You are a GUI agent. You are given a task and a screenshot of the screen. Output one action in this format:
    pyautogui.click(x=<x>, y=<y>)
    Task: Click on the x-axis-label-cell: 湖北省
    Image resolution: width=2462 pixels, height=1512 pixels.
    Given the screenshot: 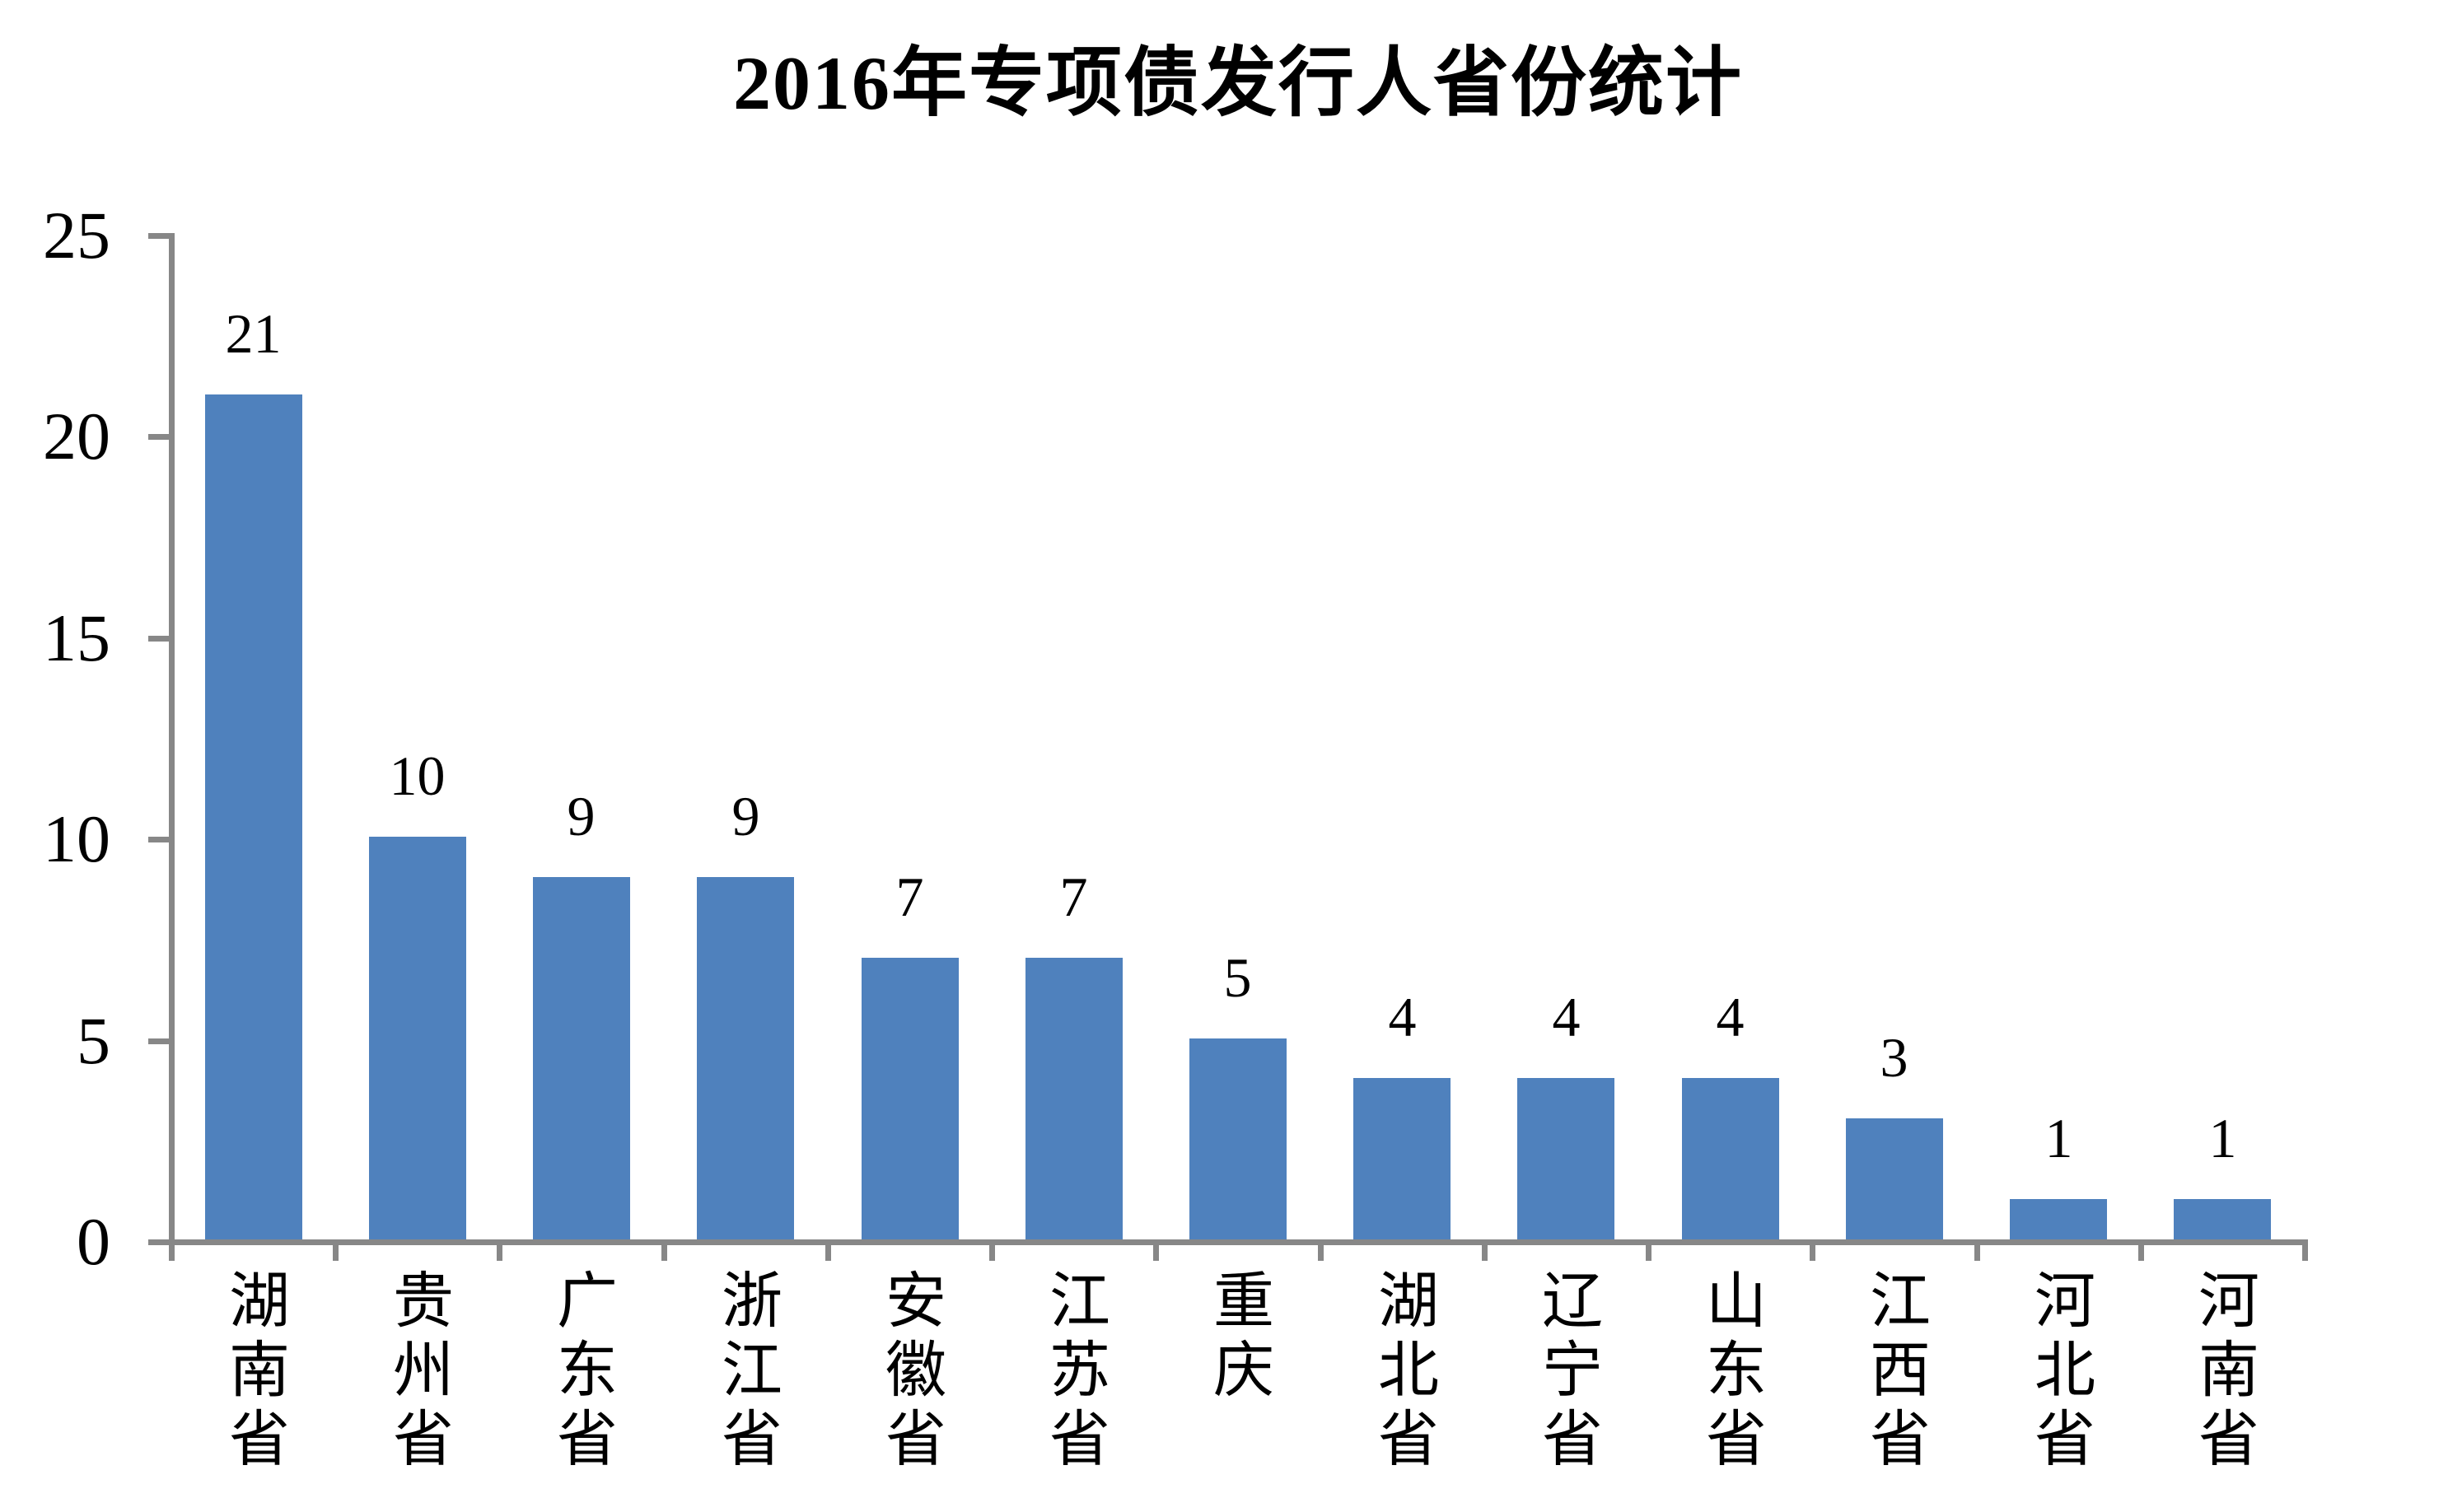 What is the action you would take?
    pyautogui.click(x=1402, y=1372)
    